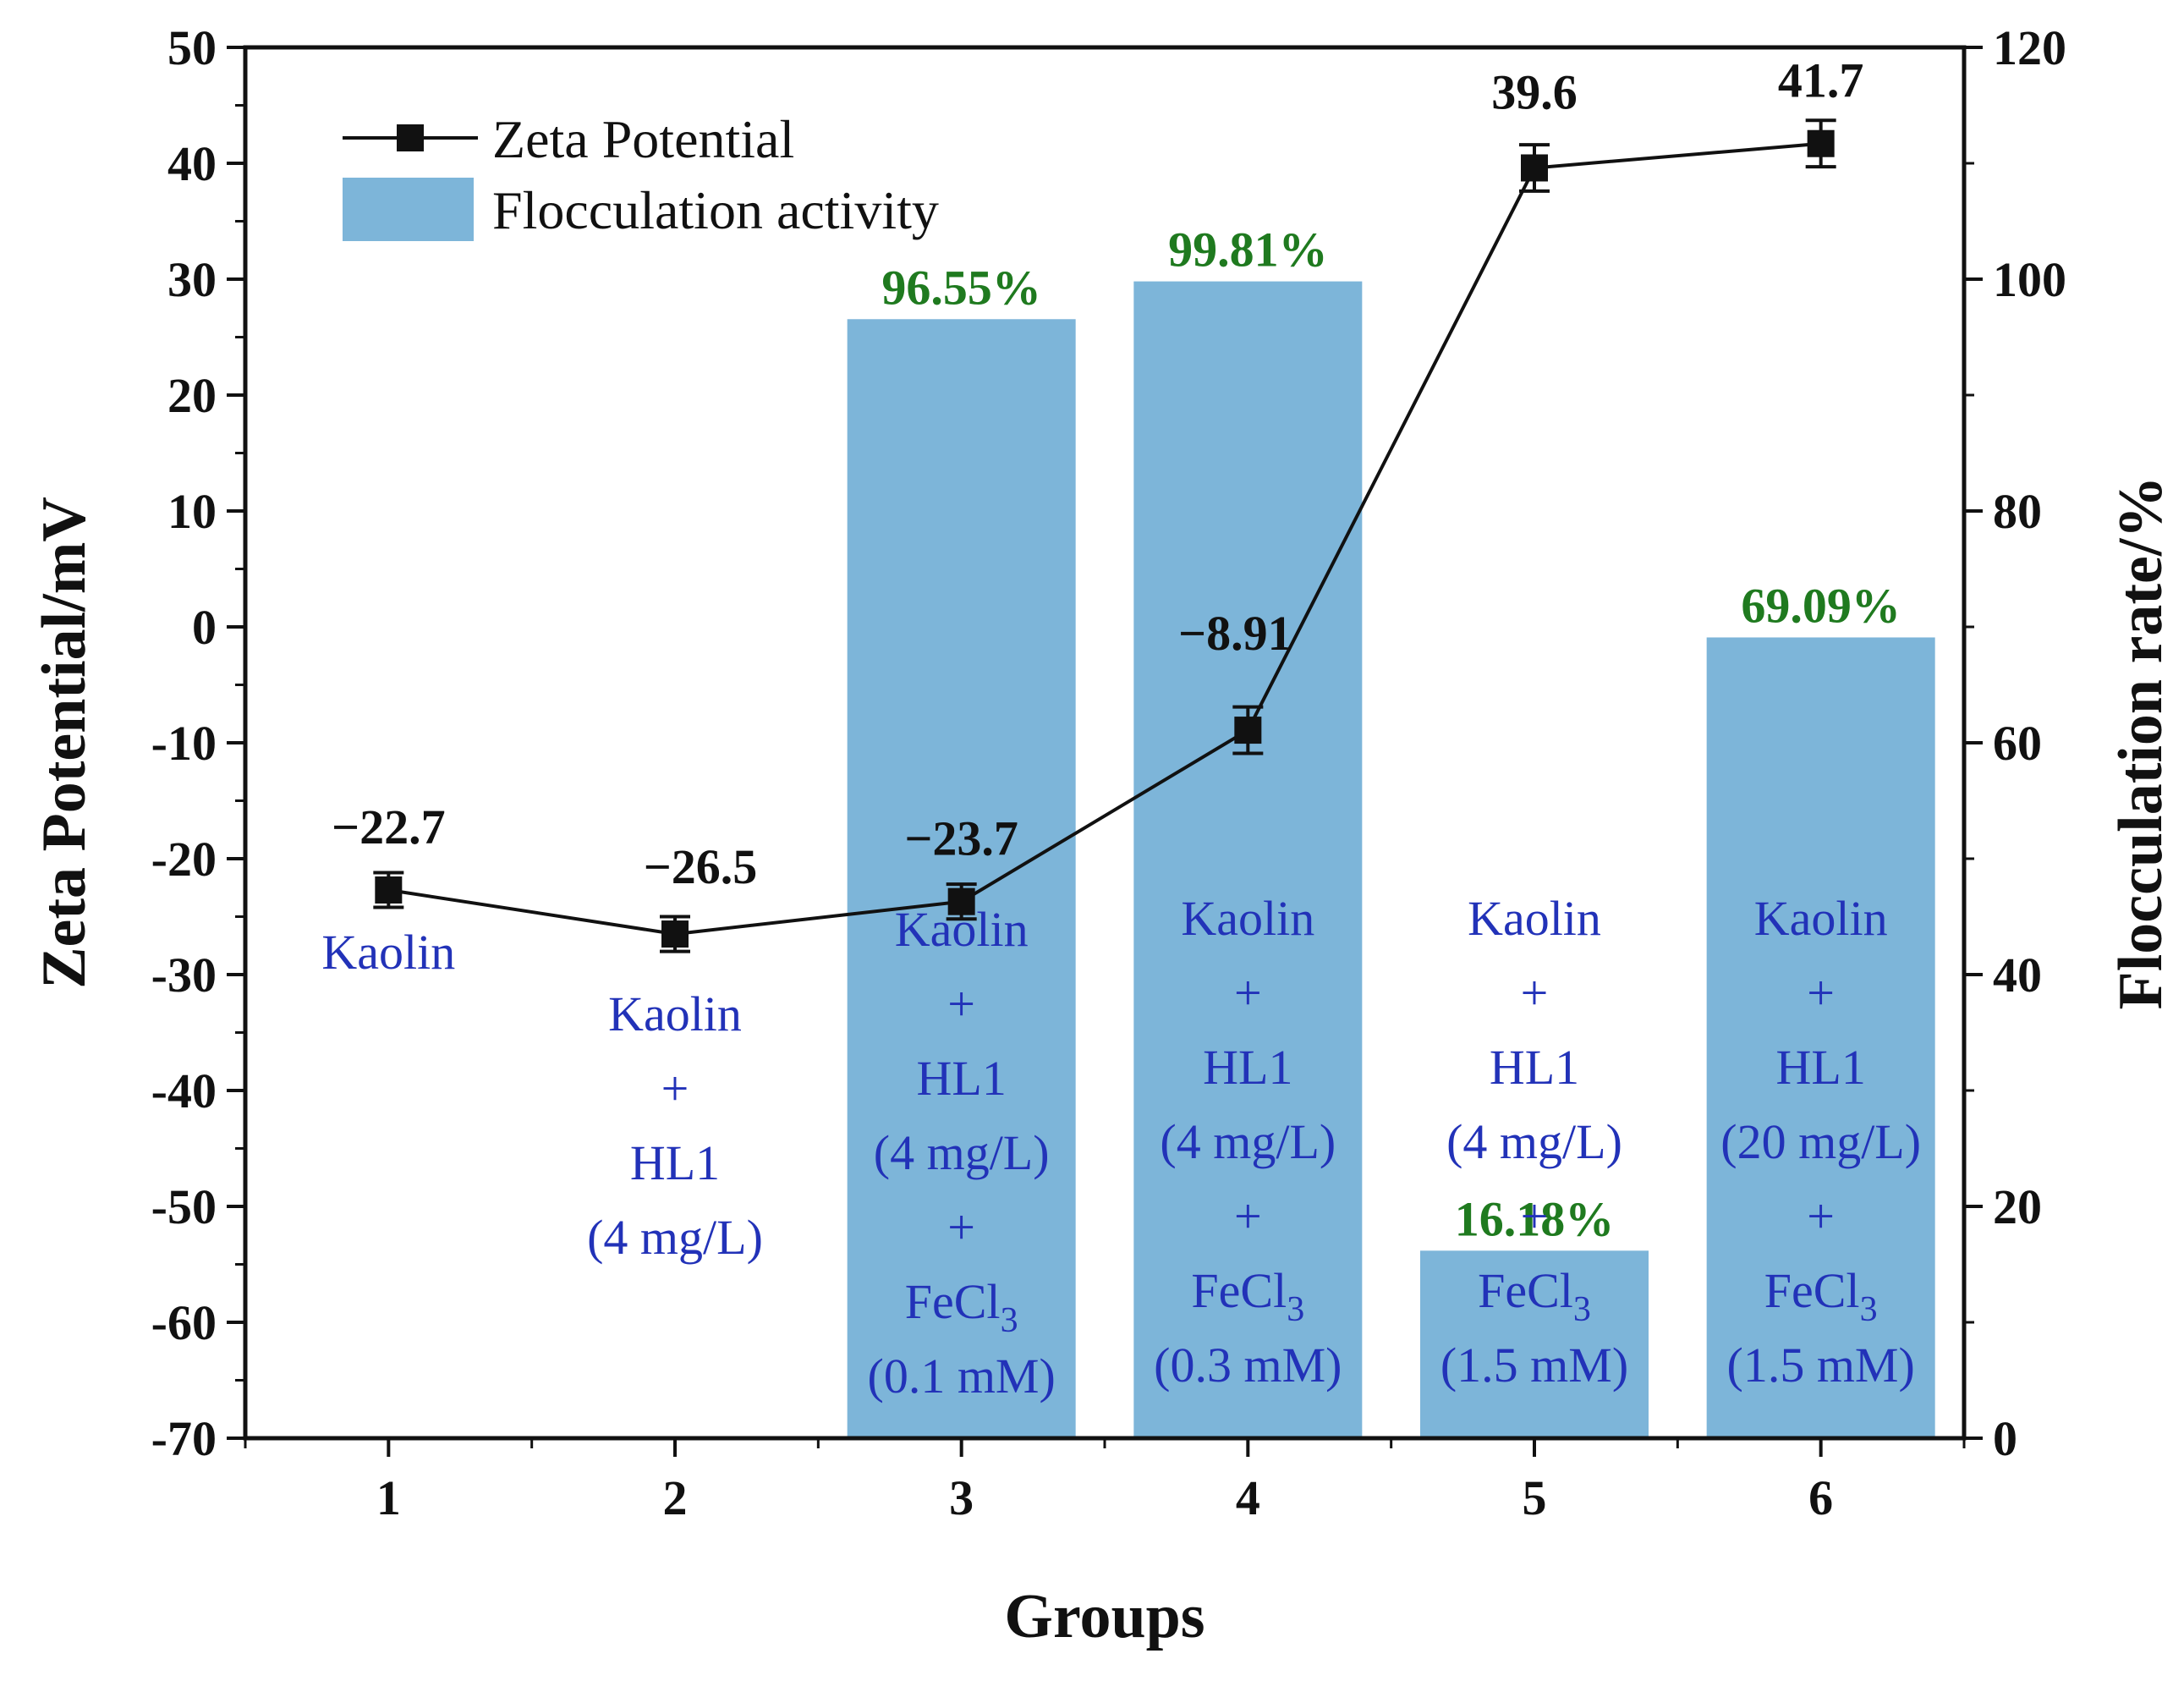  I want to click on zeta-label-3: −23.7, so click(961, 838).